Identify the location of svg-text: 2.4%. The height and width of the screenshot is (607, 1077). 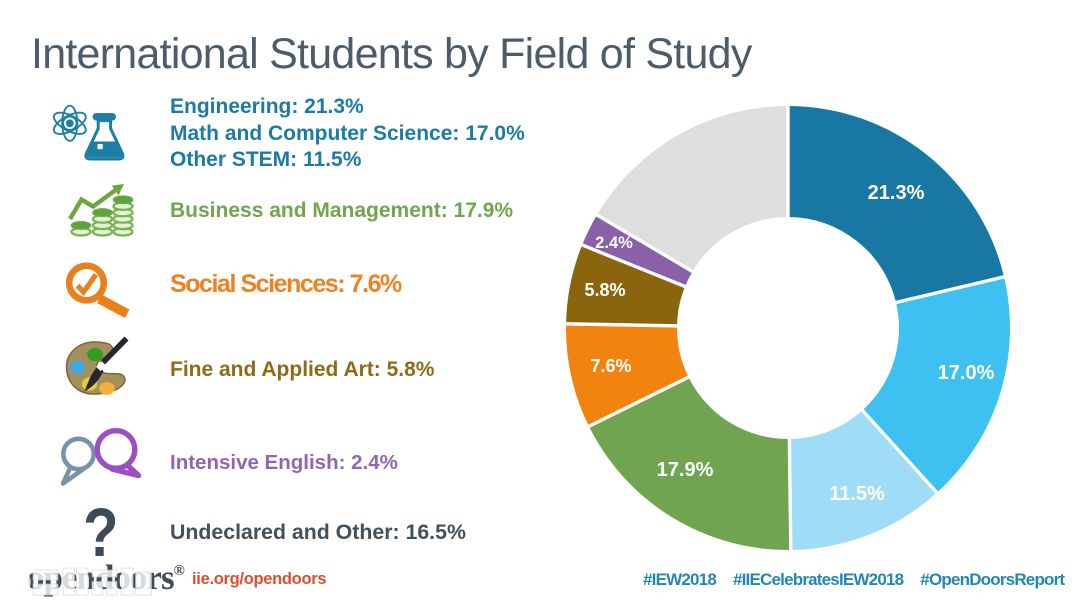
(614, 243).